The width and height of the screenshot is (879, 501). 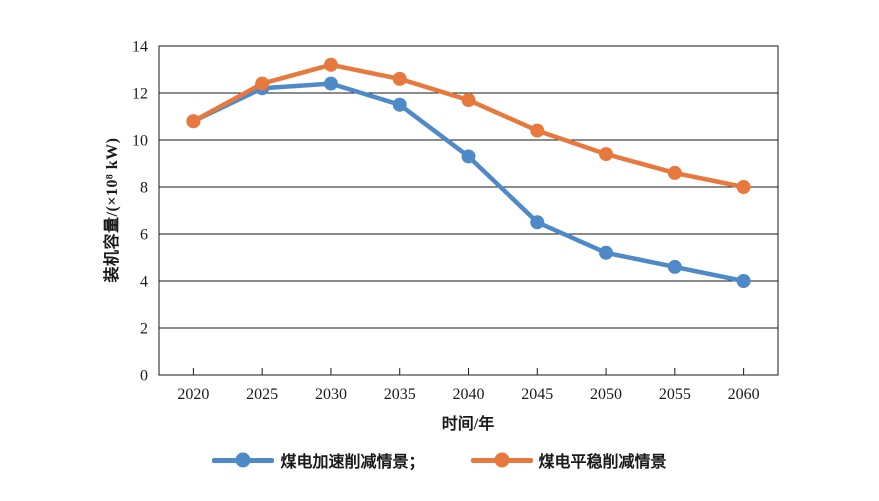 What do you see at coordinates (144, 376) in the screenshot?
I see `y-tick-label: 0` at bounding box center [144, 376].